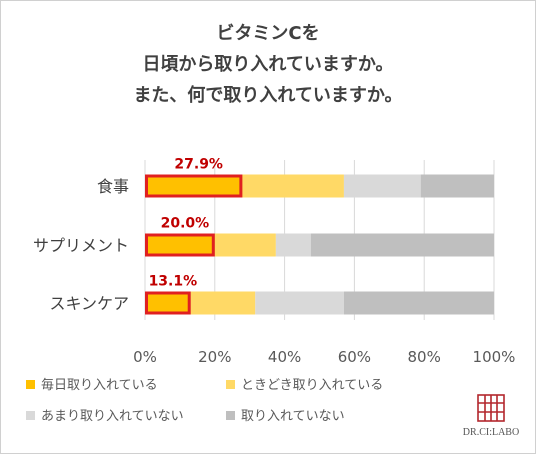 Image resolution: width=536 pixels, height=454 pixels. Describe the element at coordinates (268, 95) in the screenshot. I see `title-line-3: また、何で取り入れていますか。` at that location.